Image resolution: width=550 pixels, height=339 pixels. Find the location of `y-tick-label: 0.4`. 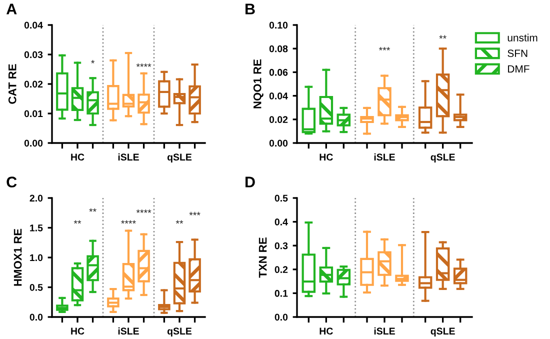

y-tick-label: 0.4 is located at coordinates (281, 222).